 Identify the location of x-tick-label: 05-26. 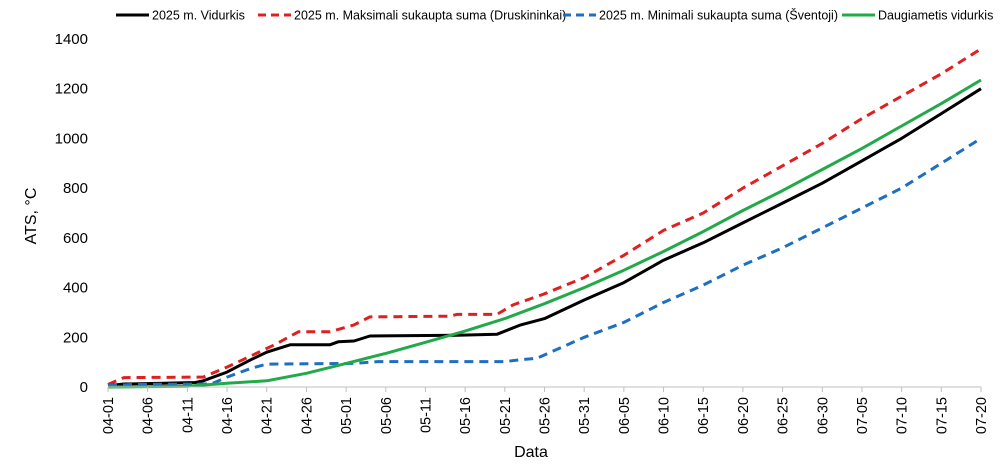
(546, 415).